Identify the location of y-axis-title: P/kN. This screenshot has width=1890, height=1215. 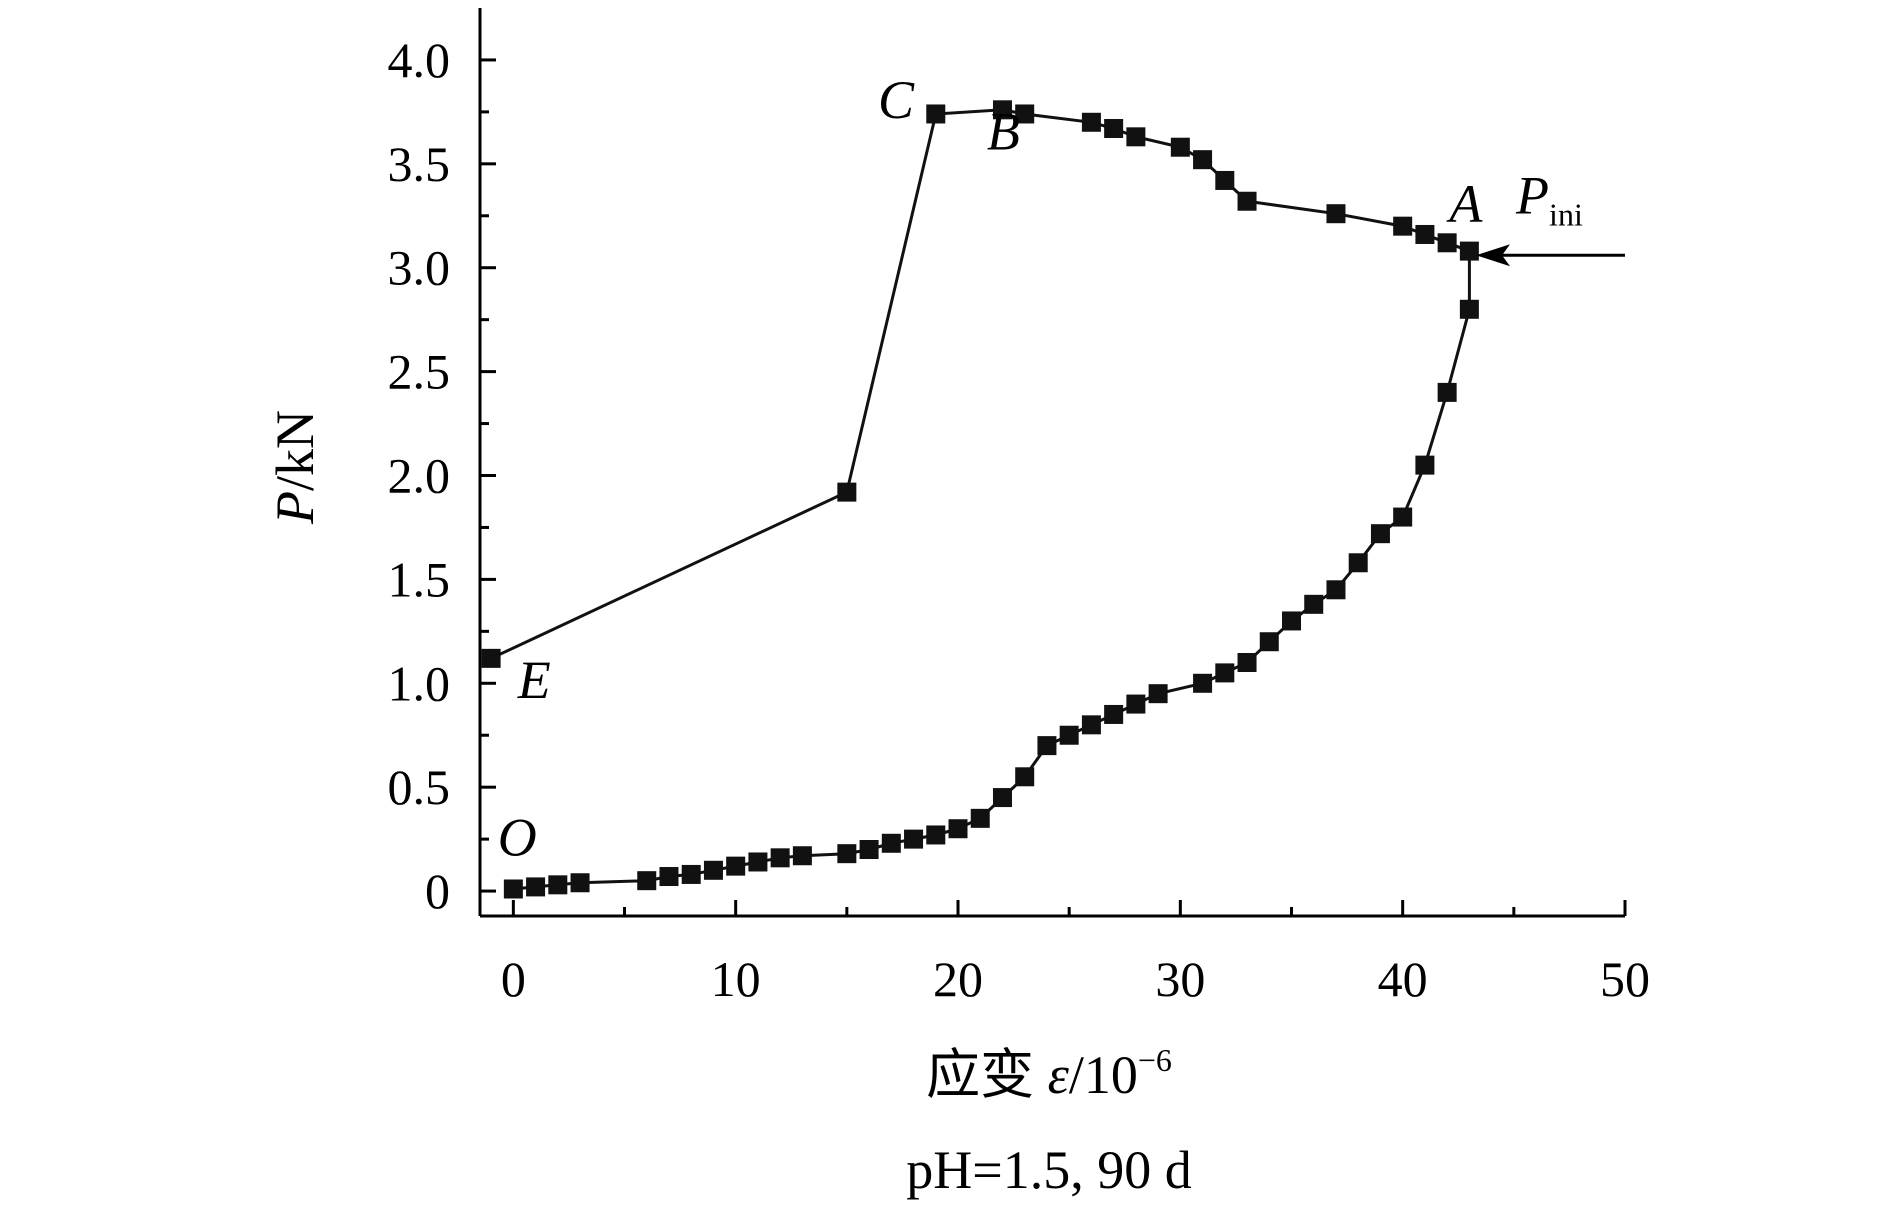
(295, 467).